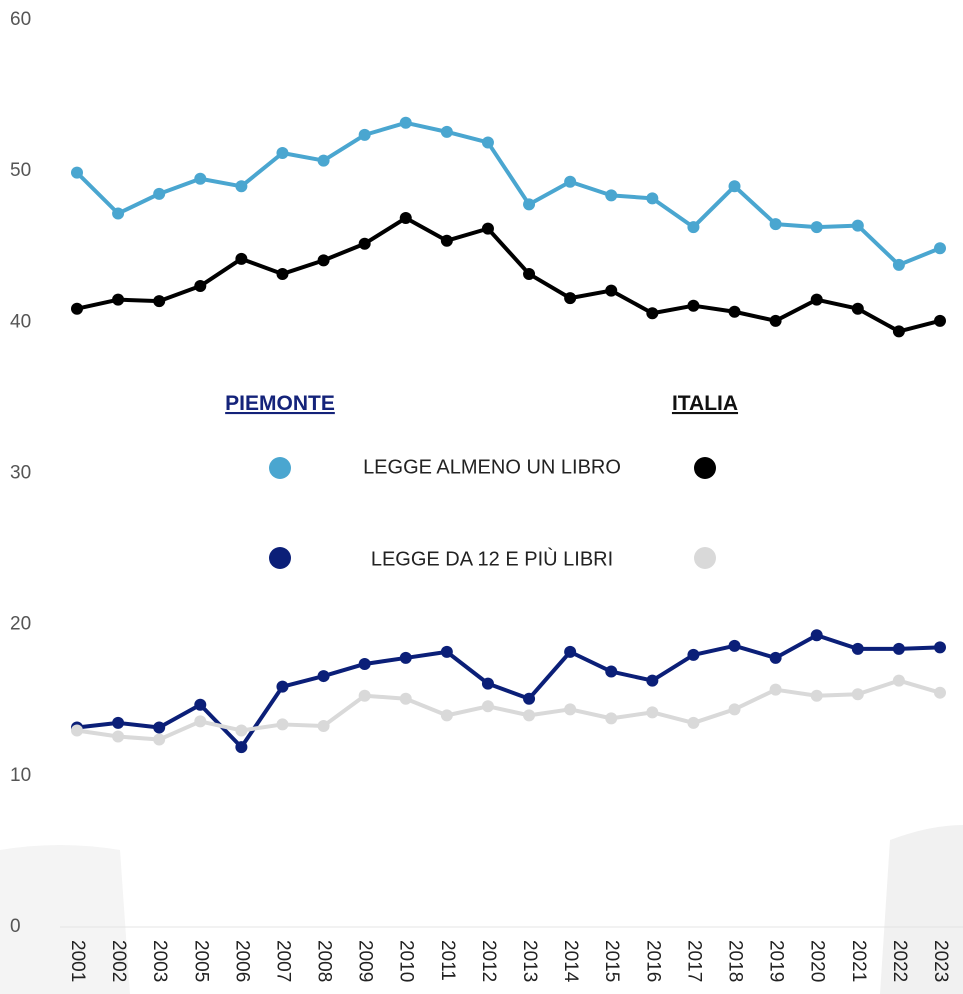  Describe the element at coordinates (488, 961) in the screenshot. I see `x-tick-label: 2012` at that location.